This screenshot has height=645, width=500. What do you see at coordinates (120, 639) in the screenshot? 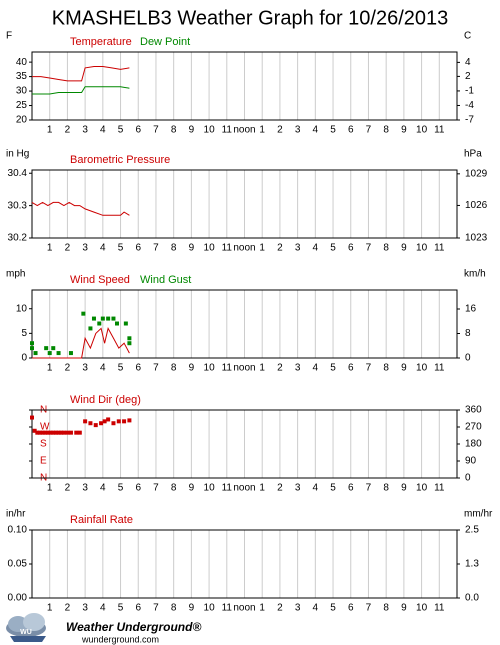
I see `brand-url: wunderground.com` at bounding box center [120, 639].